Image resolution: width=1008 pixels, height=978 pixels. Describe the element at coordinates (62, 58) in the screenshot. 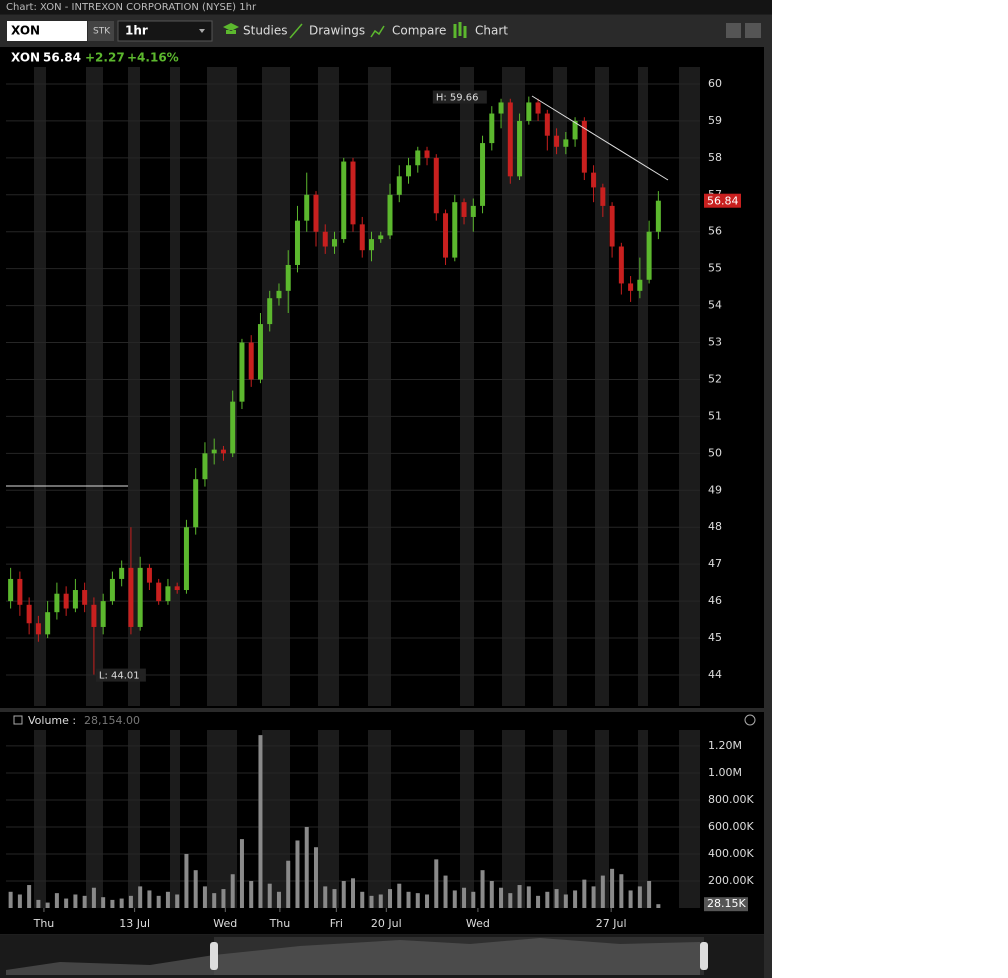

I see `quote-price: 56.84` at that location.